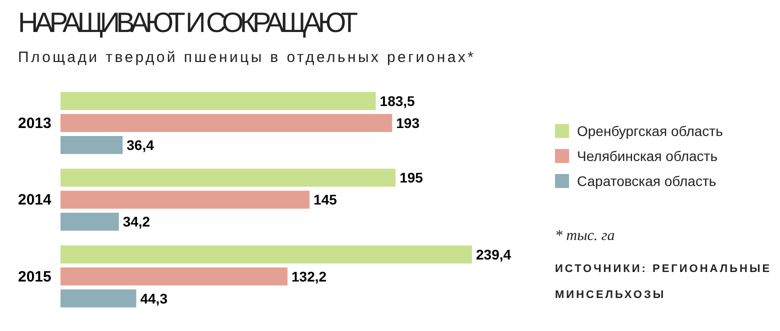 The image size is (780, 331). I want to click on data-label: 36,4, so click(140, 145).